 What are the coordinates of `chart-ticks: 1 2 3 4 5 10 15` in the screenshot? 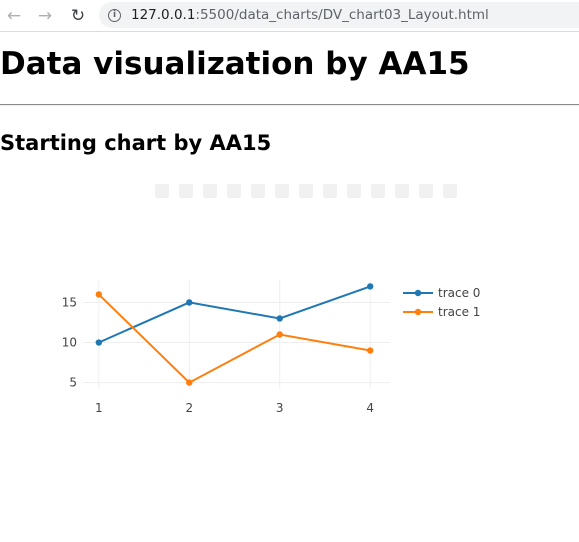 It's located at (218, 355).